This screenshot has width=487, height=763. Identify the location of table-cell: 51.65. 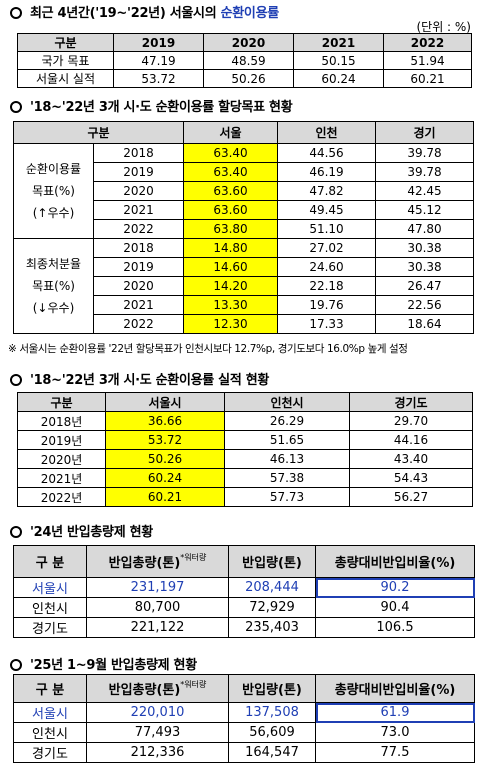
(287, 440).